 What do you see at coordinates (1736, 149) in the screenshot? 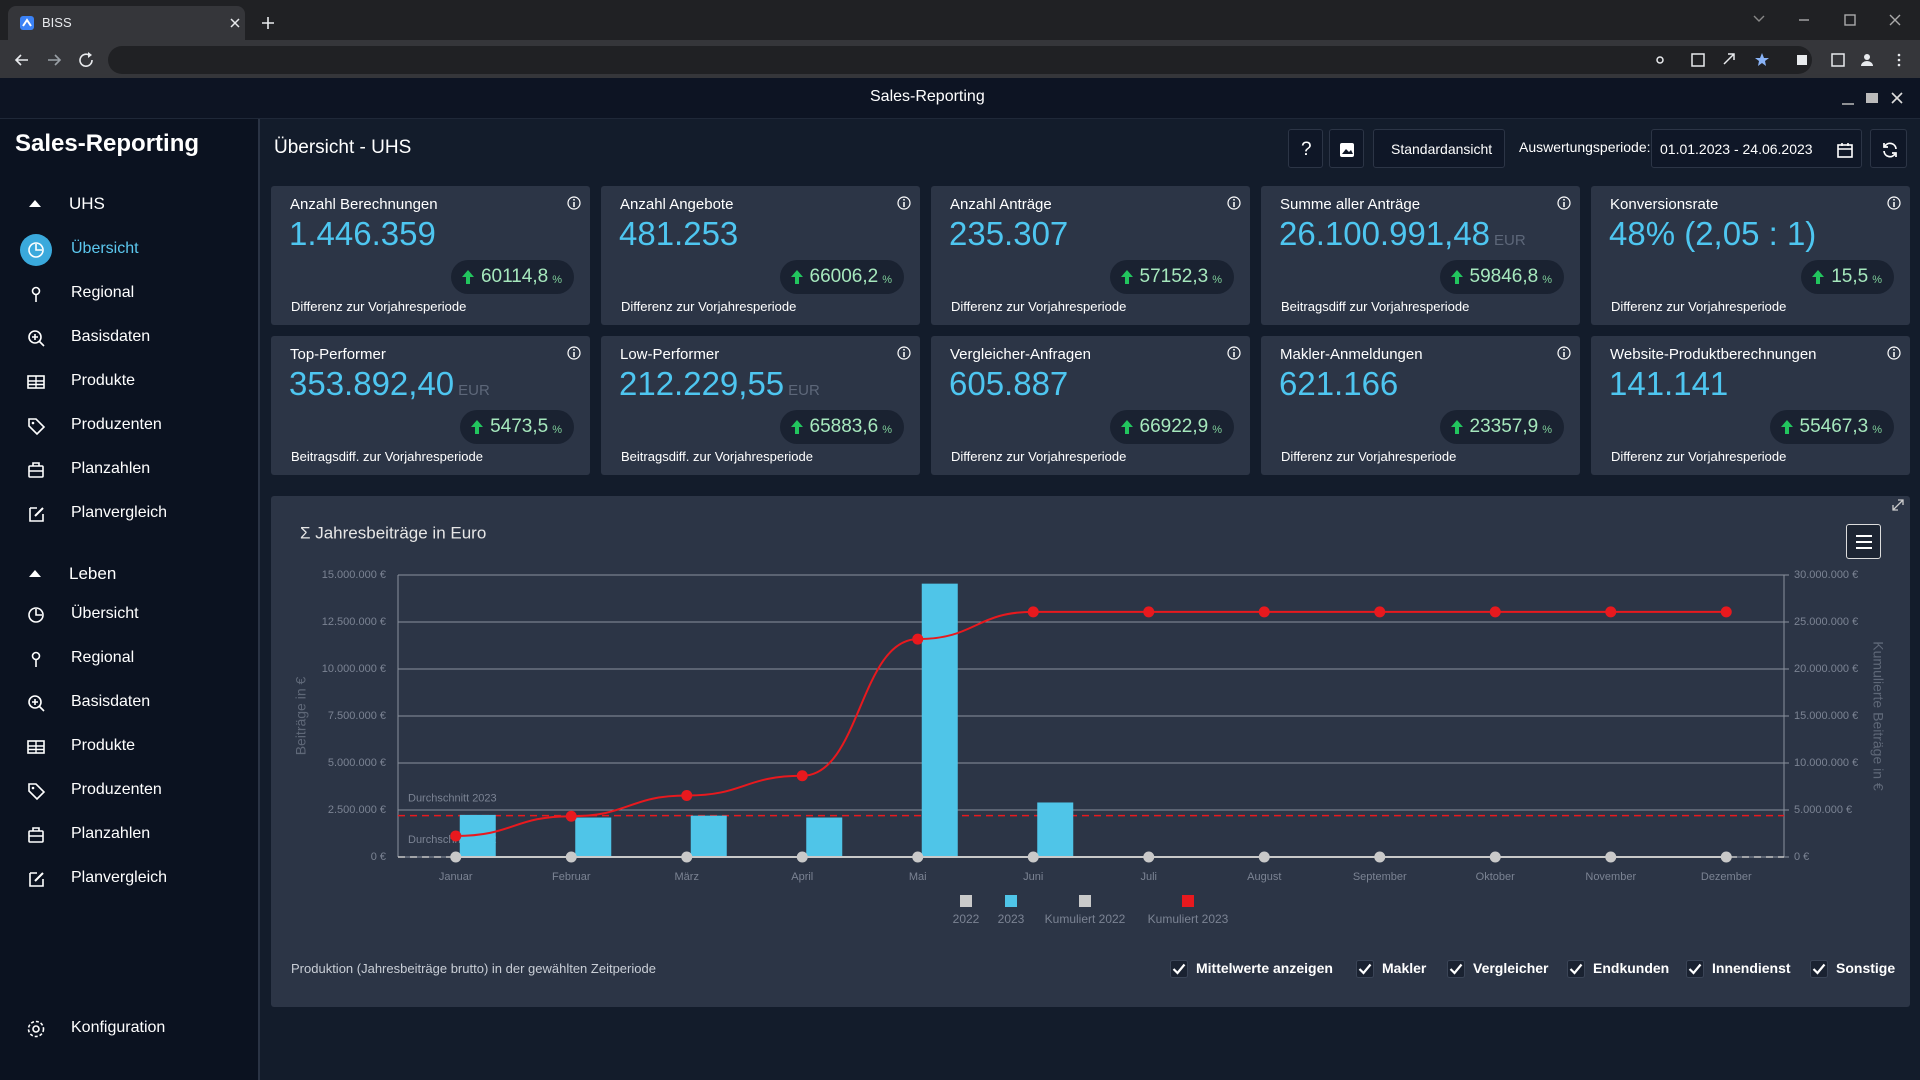
I see `period-value: 01.01.2023 - 24.06.2023` at bounding box center [1736, 149].